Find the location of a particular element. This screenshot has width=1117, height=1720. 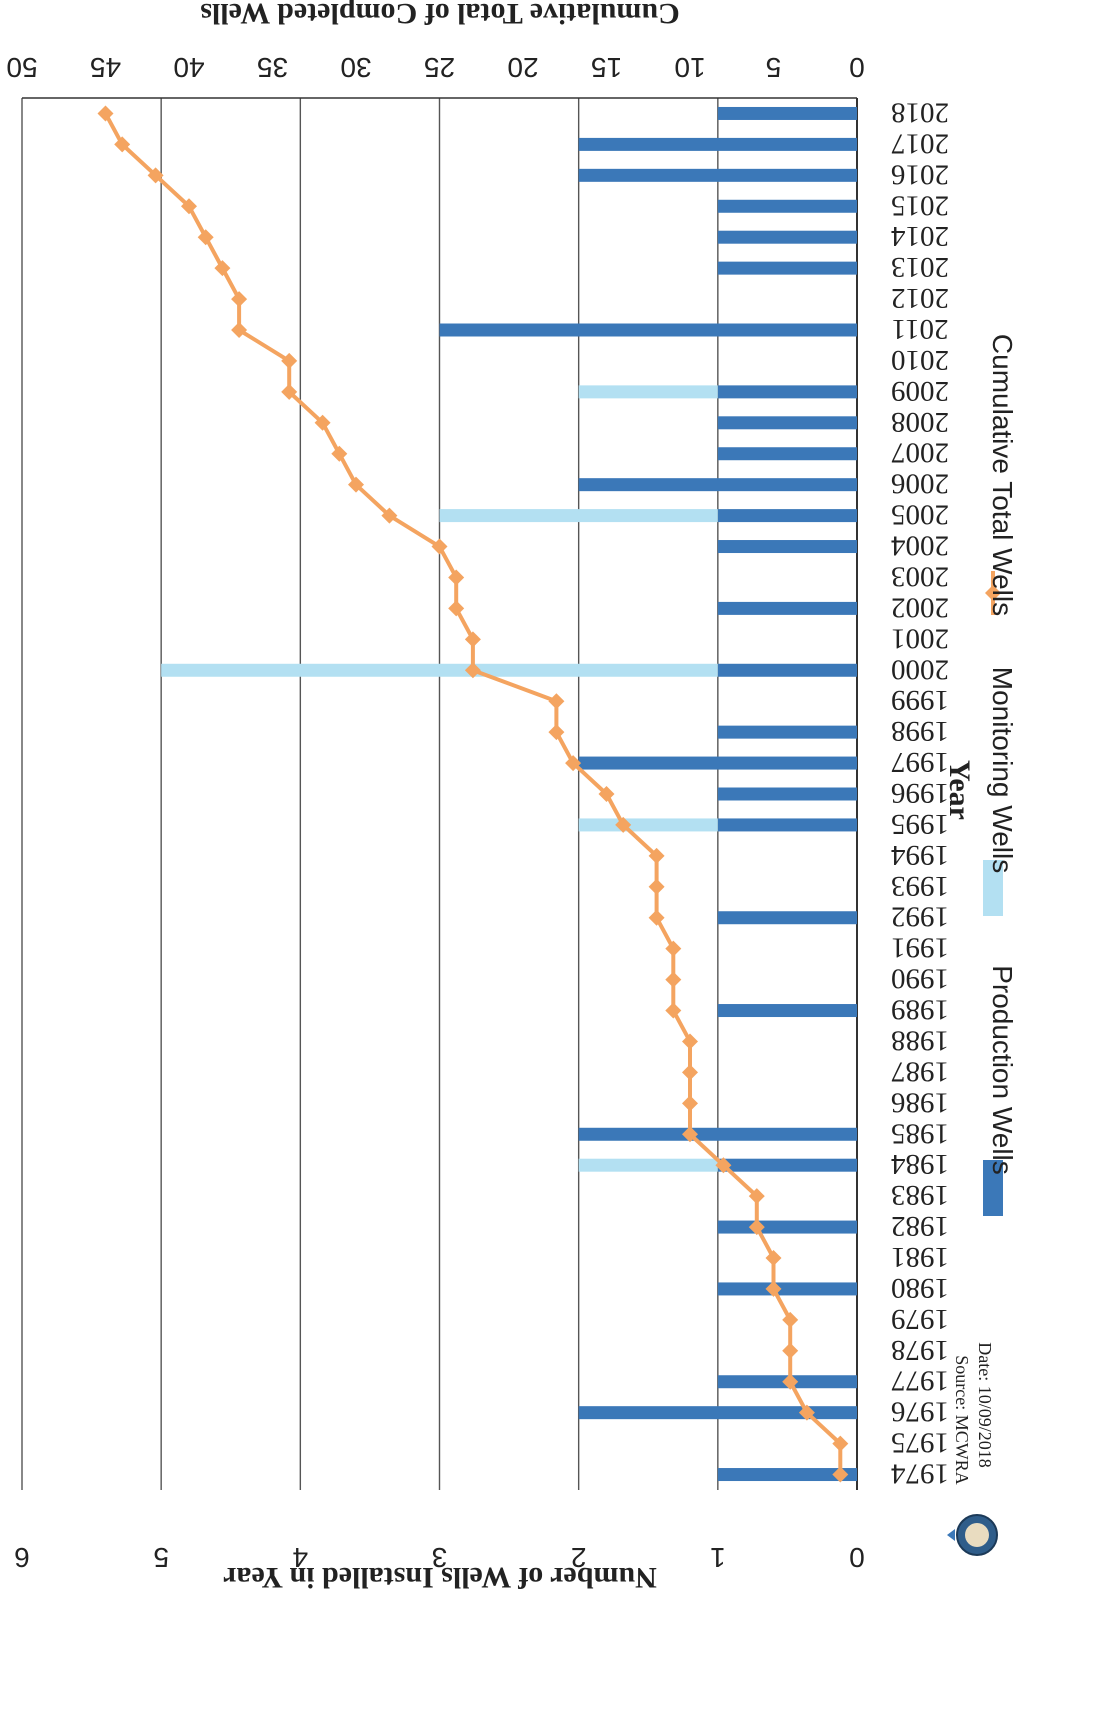

y-right-tick-label: 45 is located at coordinates (105, 67).